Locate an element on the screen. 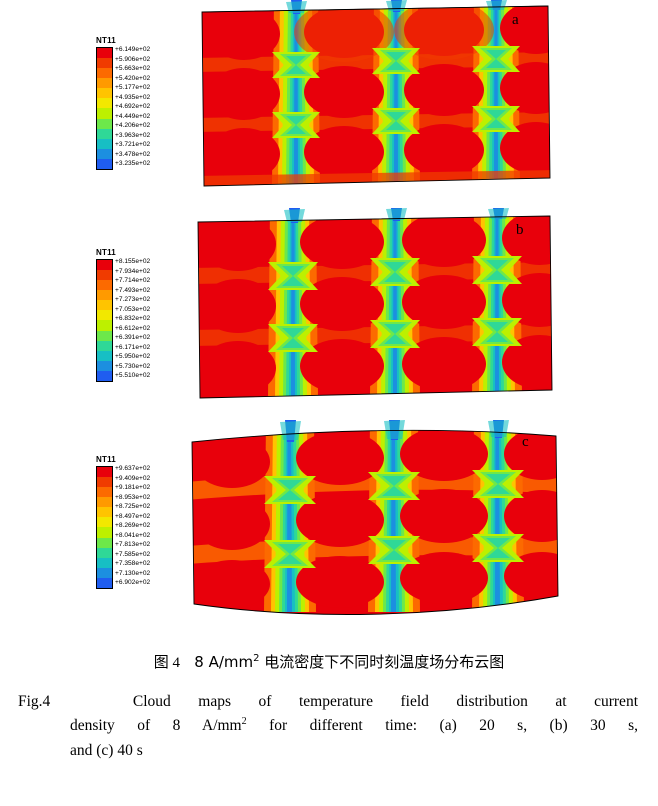  legend-value: +4.449e+02 is located at coordinates (133, 116).